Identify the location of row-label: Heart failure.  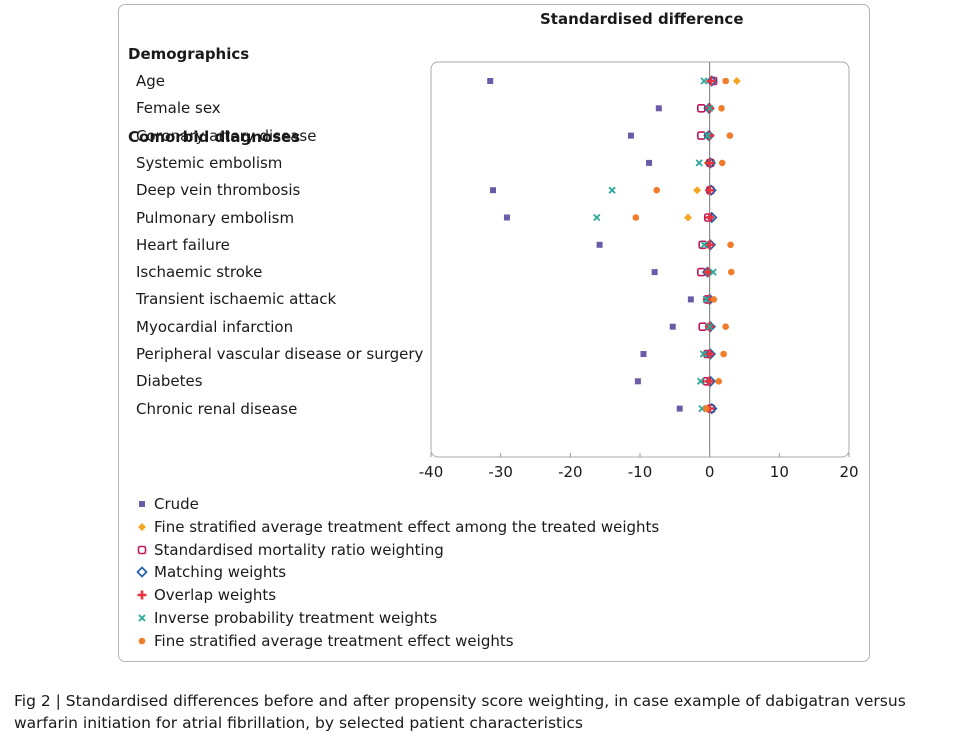
(183, 244).